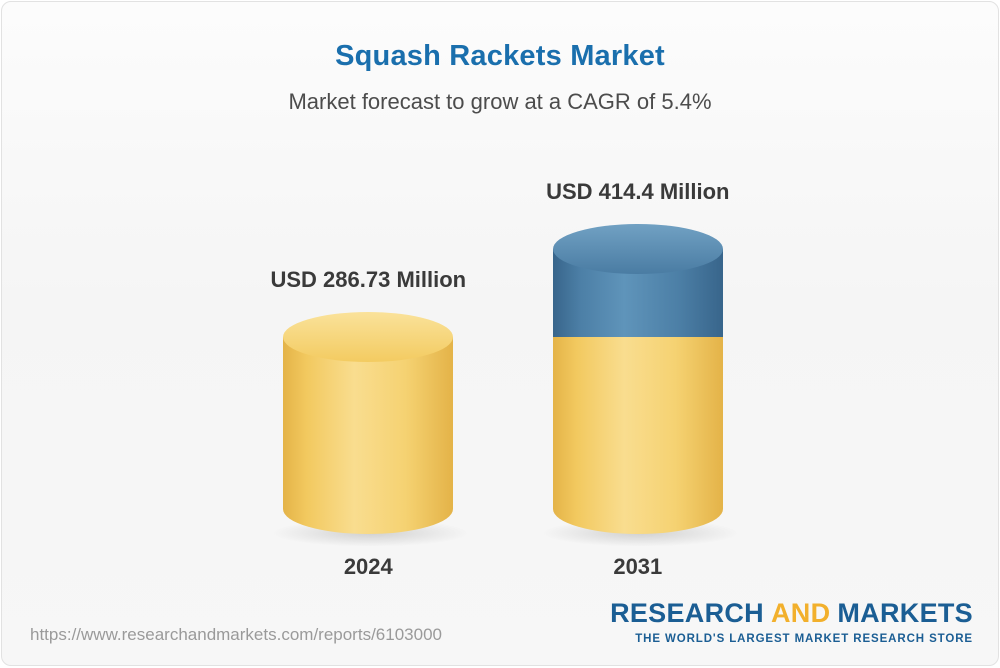 The width and height of the screenshot is (1000, 668). I want to click on value-label-2031: USD 414.4 Million, so click(638, 191).